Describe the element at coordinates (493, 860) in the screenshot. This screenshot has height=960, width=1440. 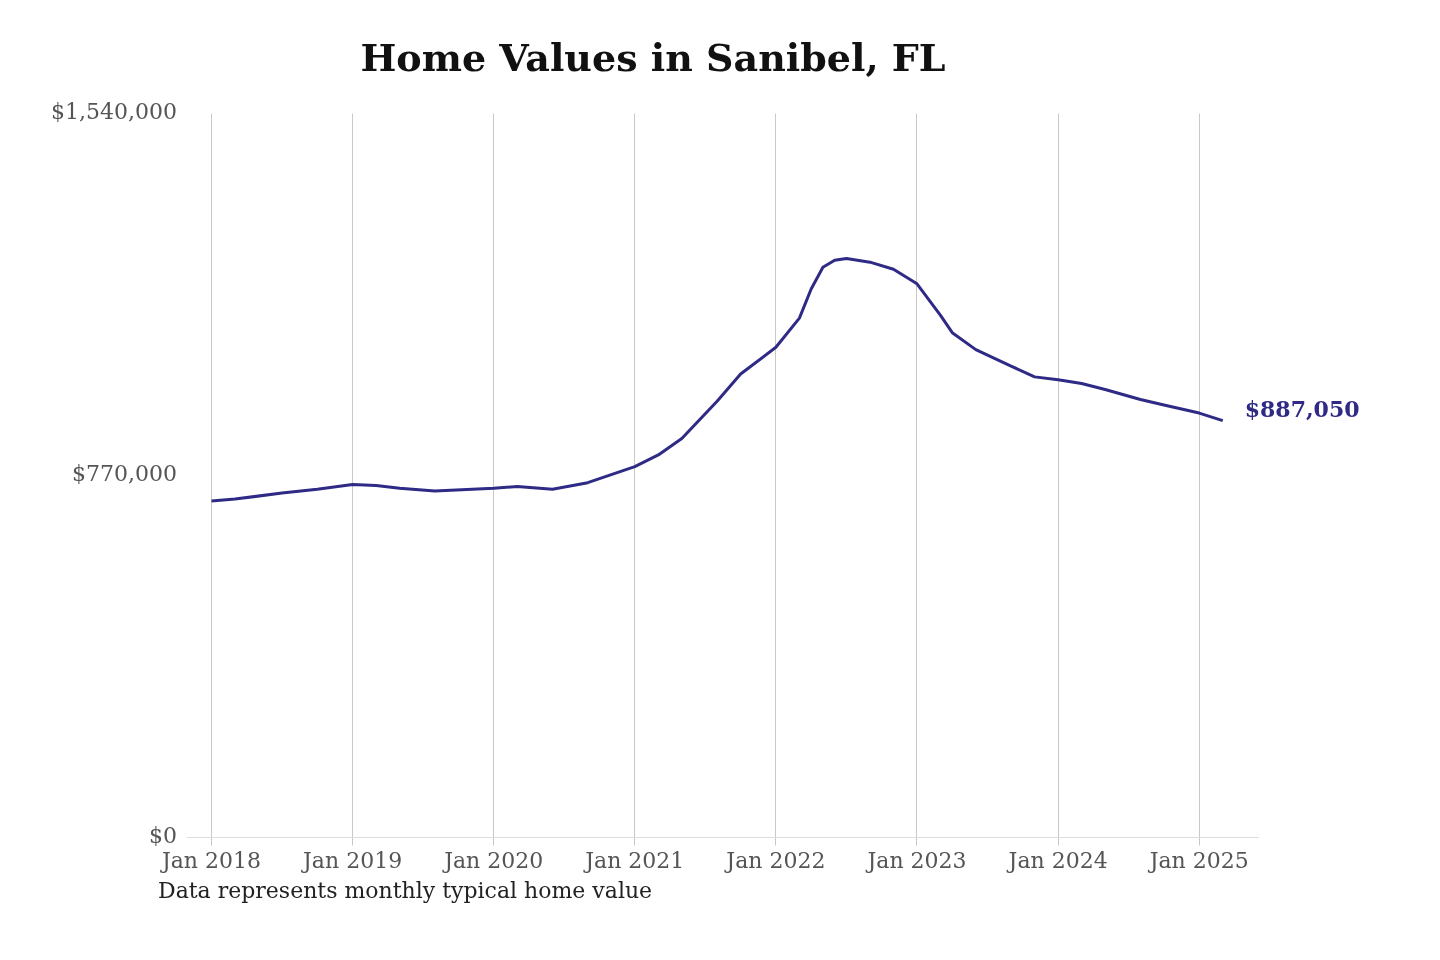
I see `x-tick-label: Jan 2020` at that location.